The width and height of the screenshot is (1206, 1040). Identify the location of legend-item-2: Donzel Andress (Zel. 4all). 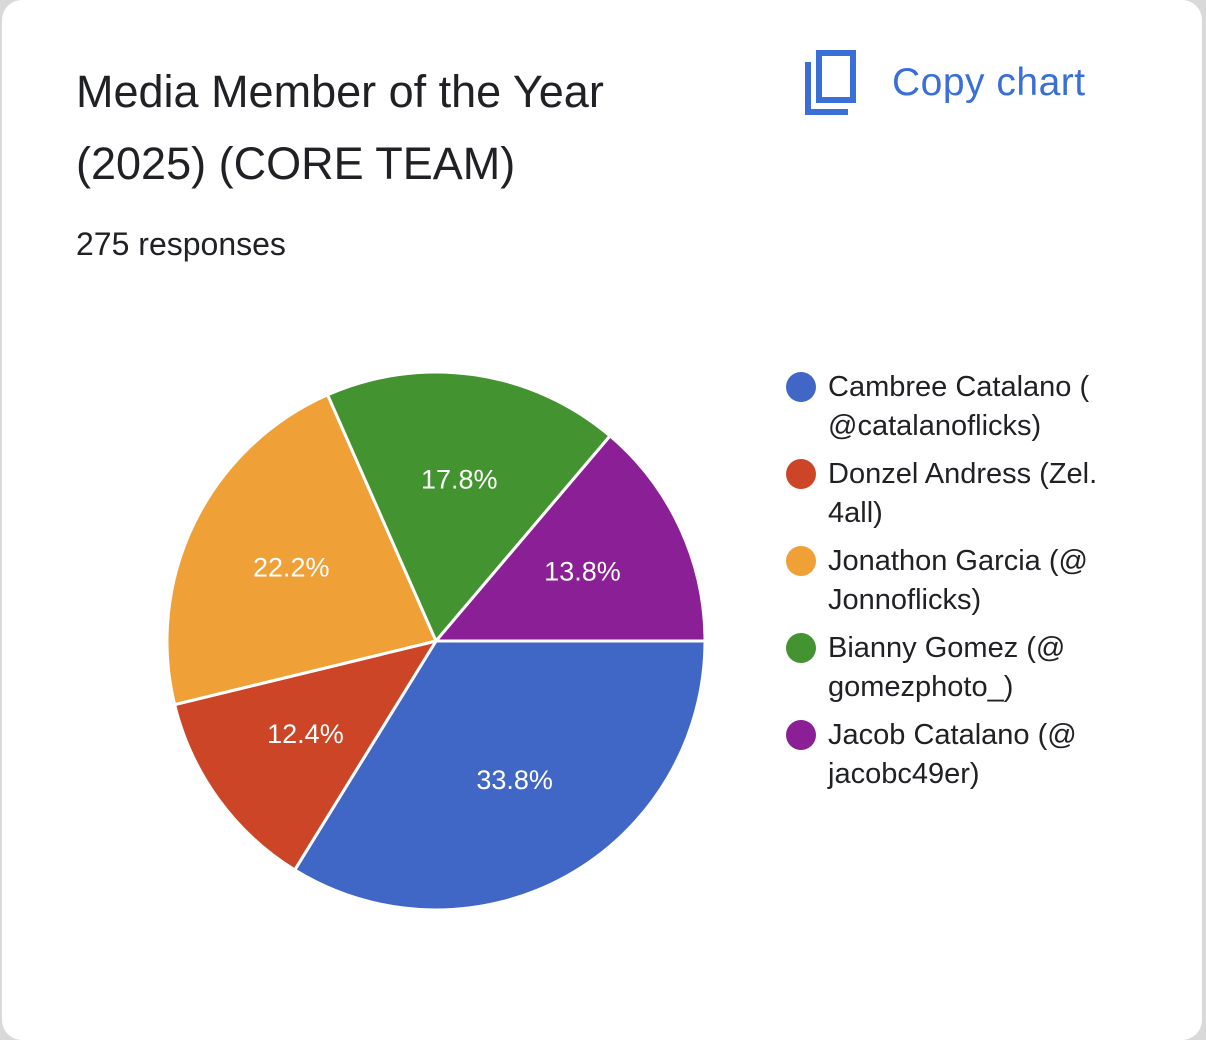
(966, 494).